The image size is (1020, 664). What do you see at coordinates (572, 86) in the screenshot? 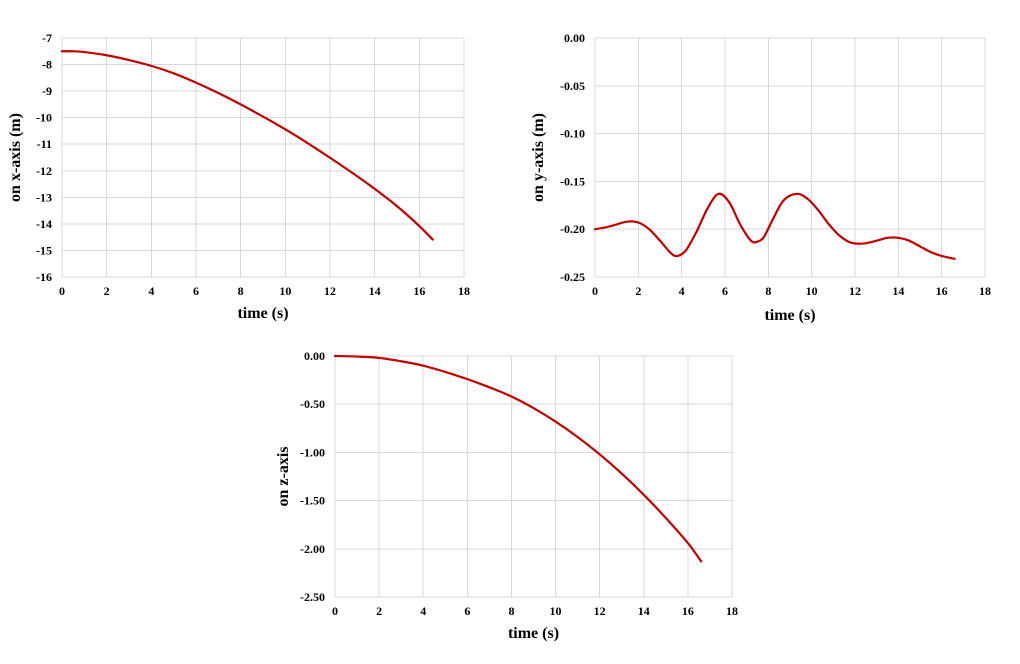
I see `y-tick-label: -0.05` at bounding box center [572, 86].